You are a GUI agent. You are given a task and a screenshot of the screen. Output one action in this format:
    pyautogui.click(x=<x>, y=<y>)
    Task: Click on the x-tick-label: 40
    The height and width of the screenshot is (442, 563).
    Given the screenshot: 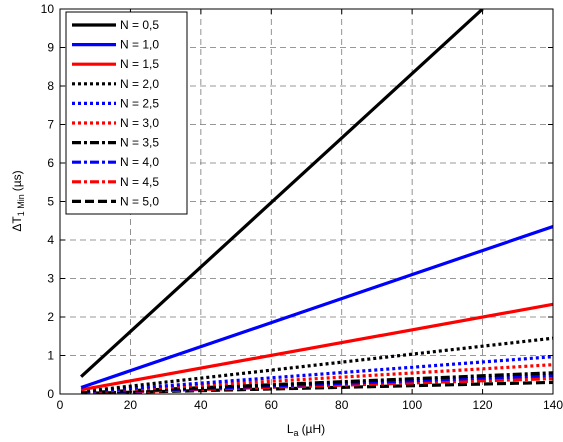 What is the action you would take?
    pyautogui.click(x=201, y=405)
    